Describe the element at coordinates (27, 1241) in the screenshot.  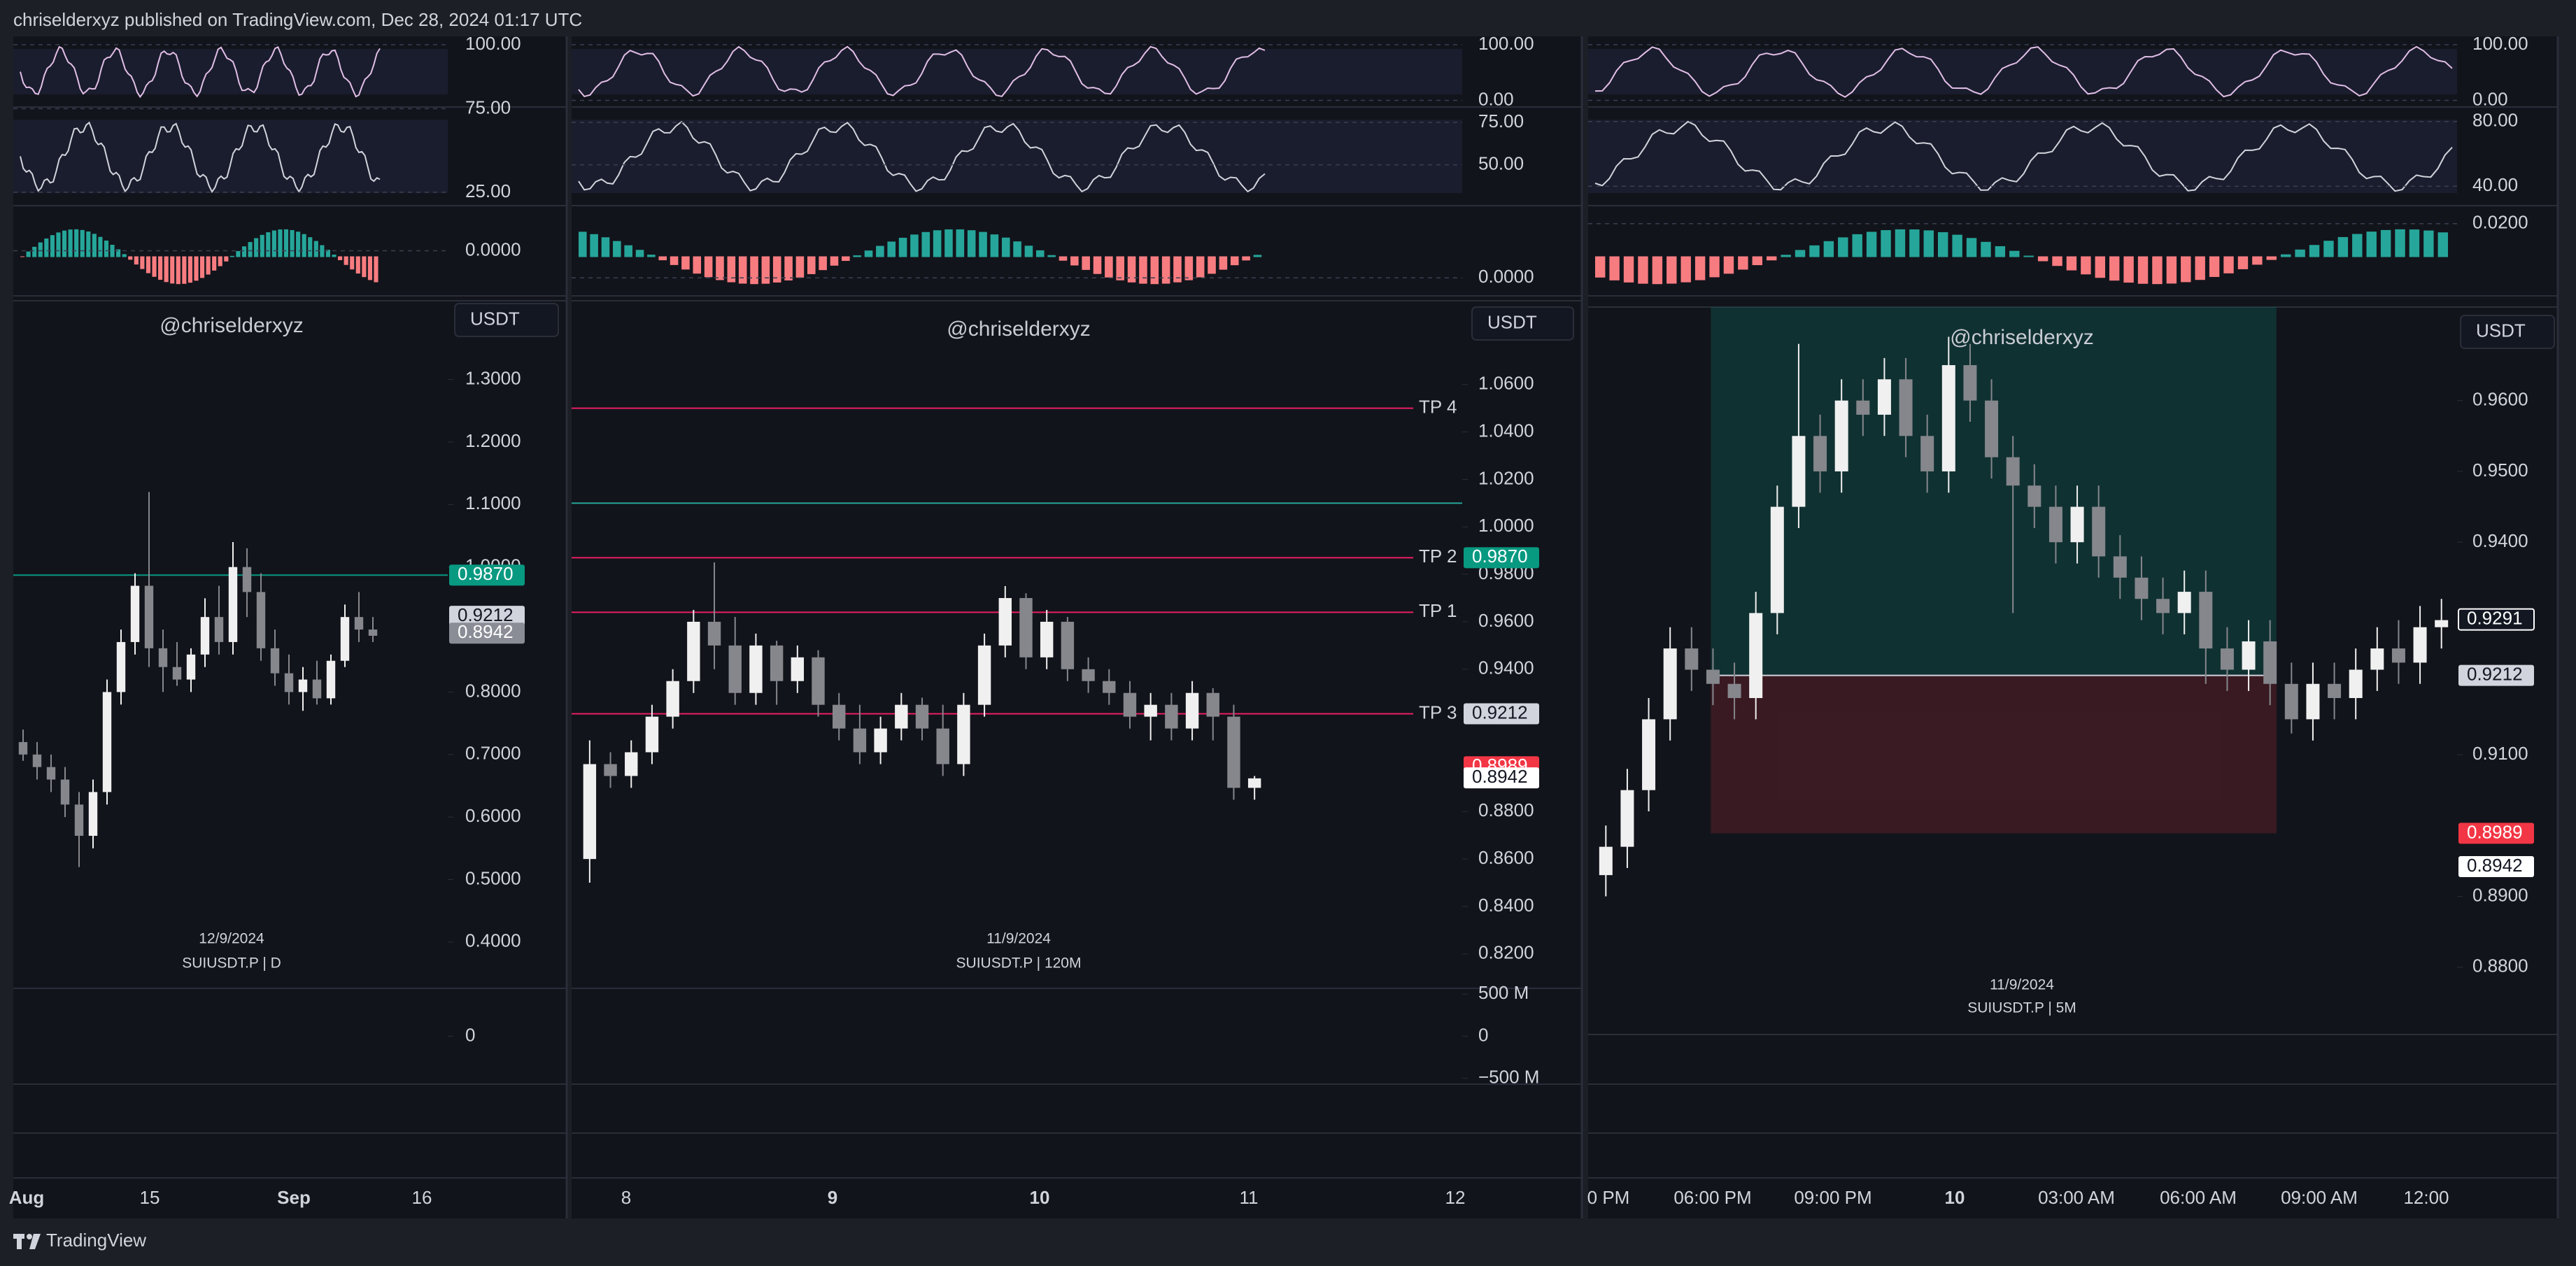
I see `brand-logo` at that location.